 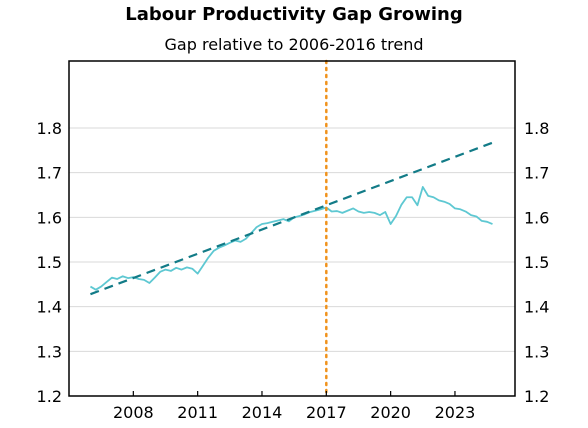 What do you see at coordinates (197, 412) in the screenshot?
I see `x-tick-label: 2011` at bounding box center [197, 412].